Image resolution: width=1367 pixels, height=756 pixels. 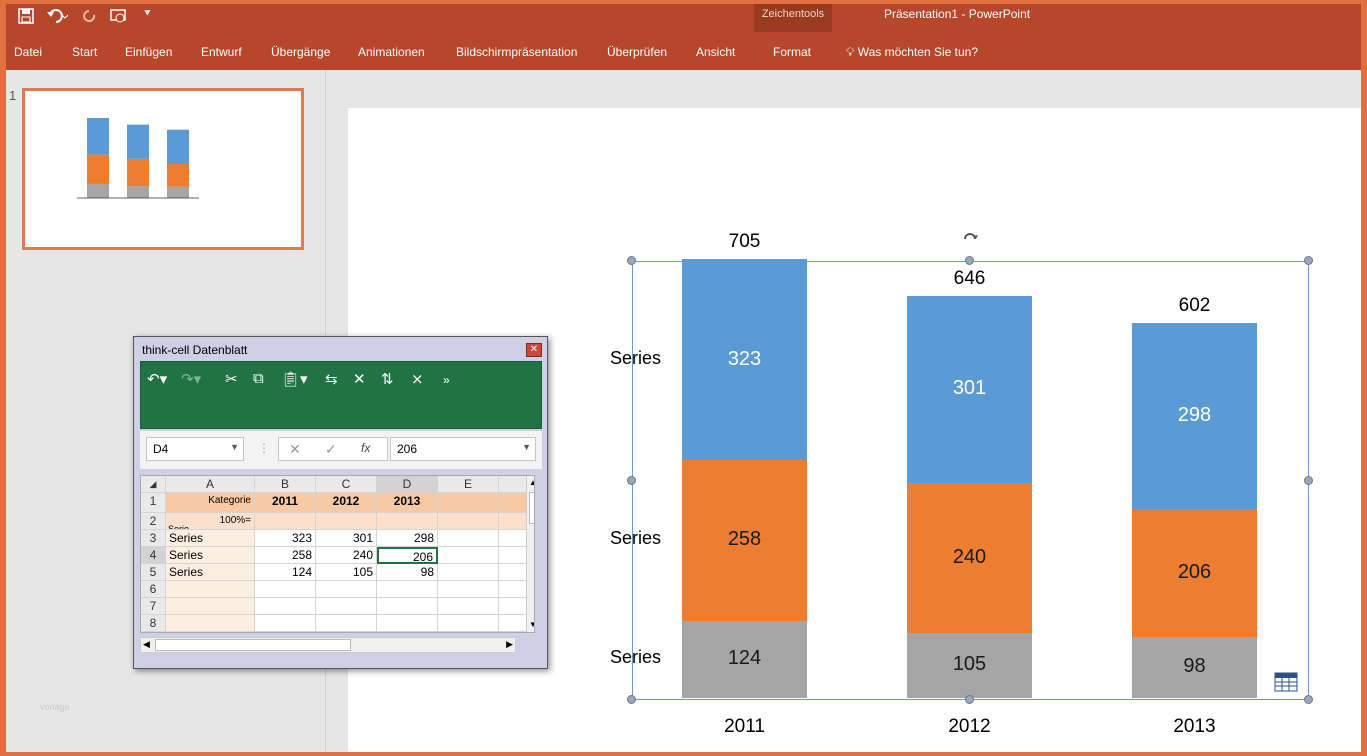 What do you see at coordinates (119, 18) in the screenshot?
I see `present-icon` at bounding box center [119, 18].